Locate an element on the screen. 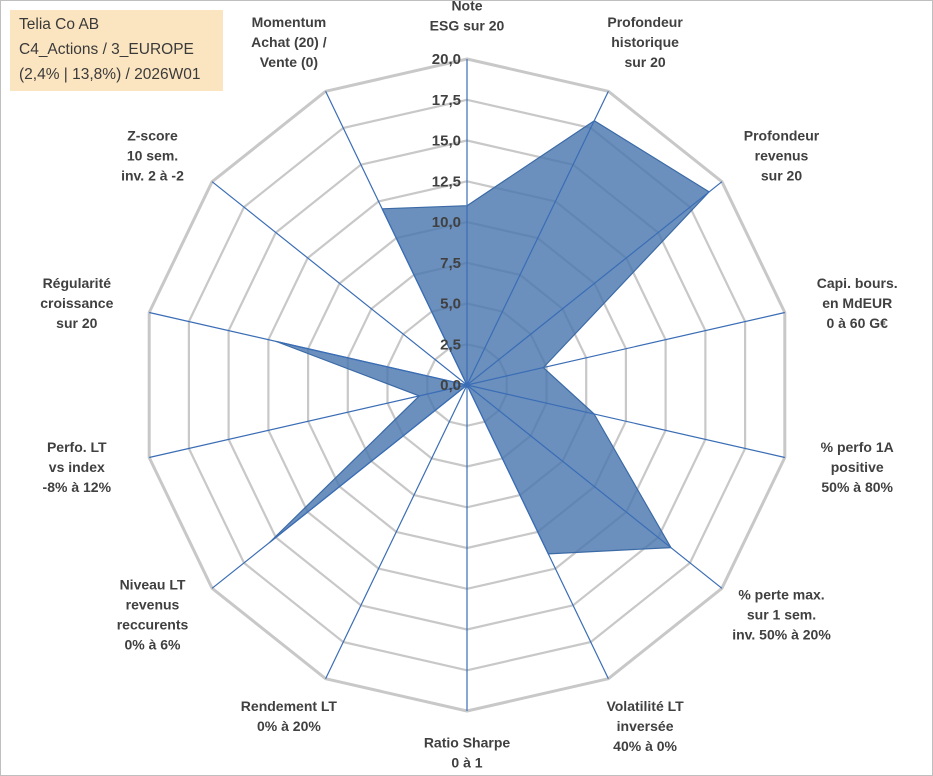  axis-label-line: 0% à 20% is located at coordinates (289, 726).